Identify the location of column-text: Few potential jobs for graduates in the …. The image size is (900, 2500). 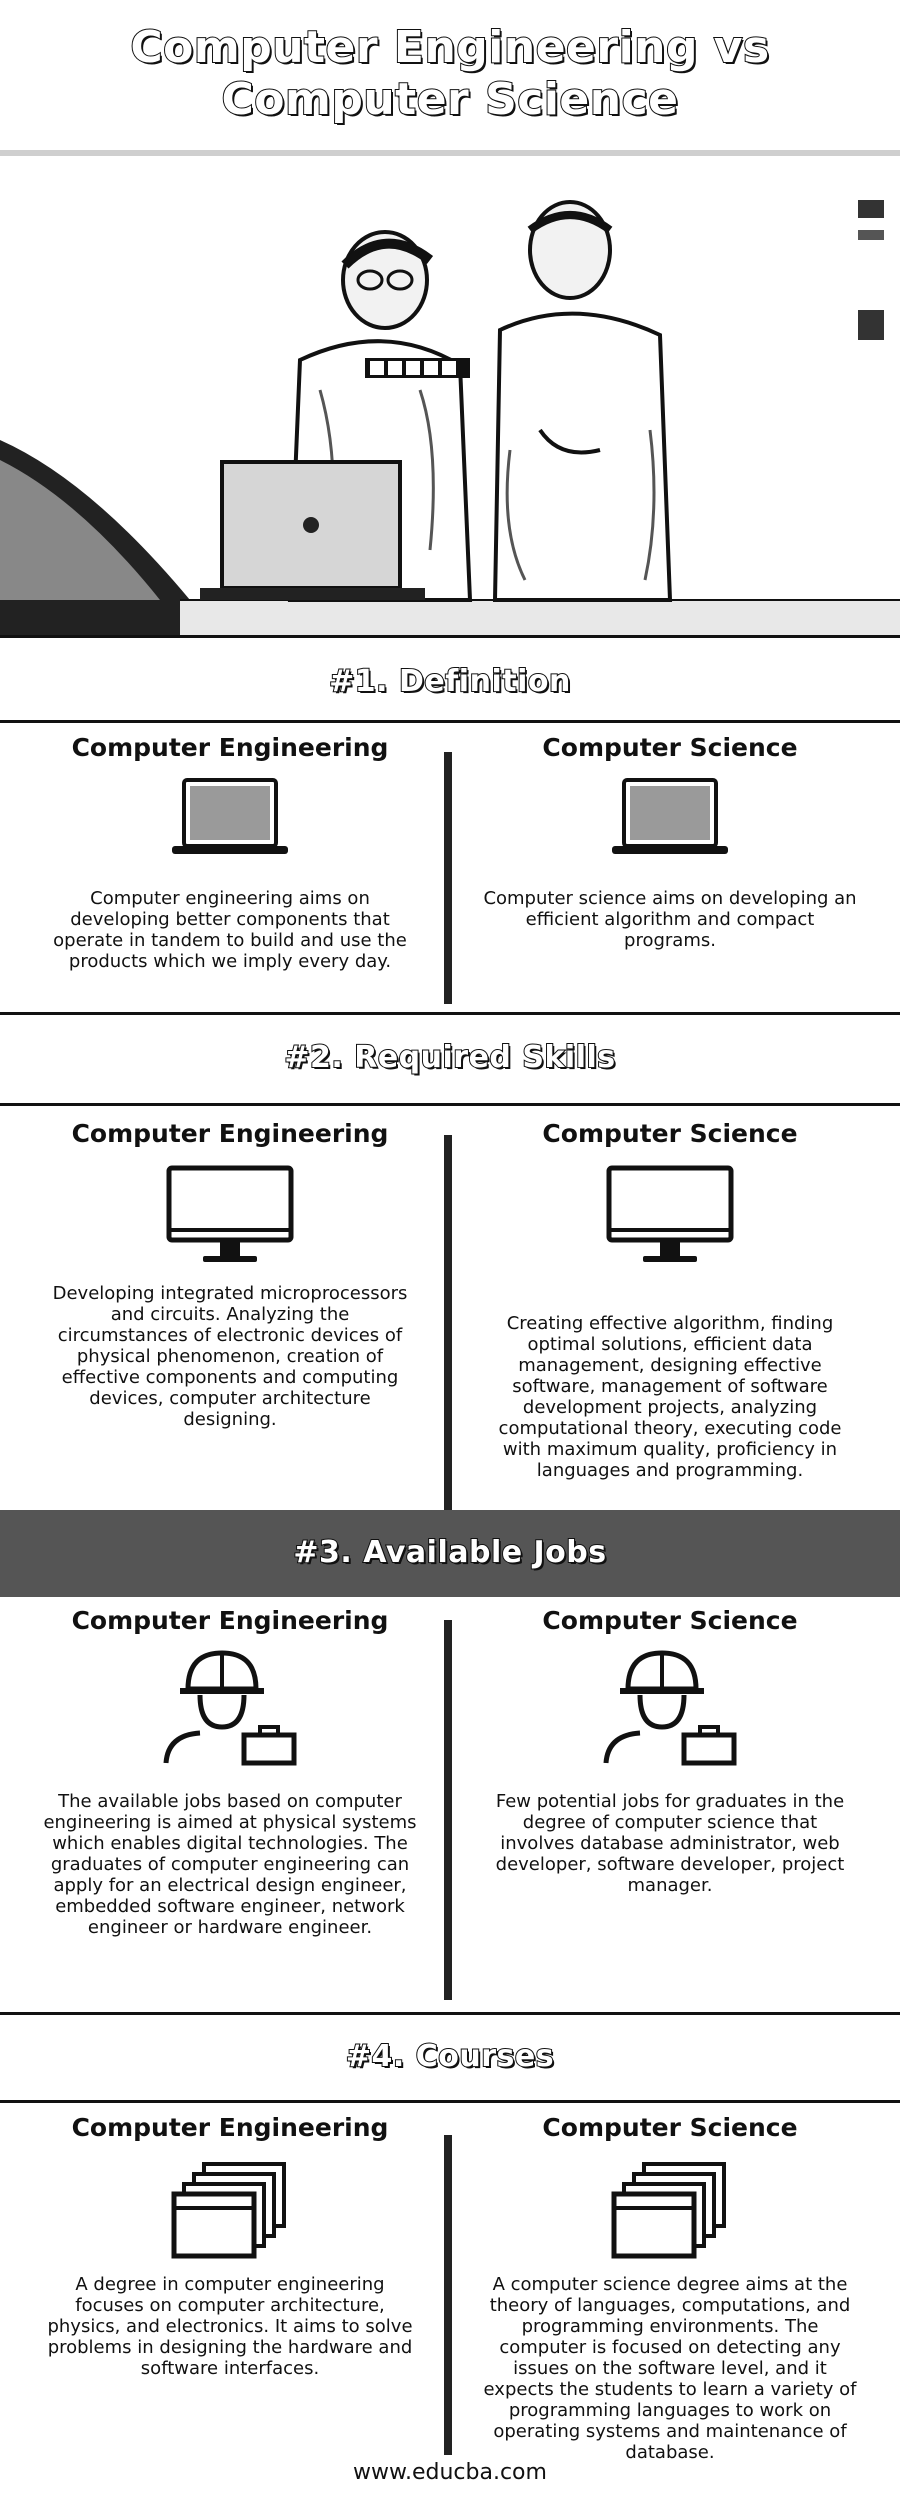
(670, 1843).